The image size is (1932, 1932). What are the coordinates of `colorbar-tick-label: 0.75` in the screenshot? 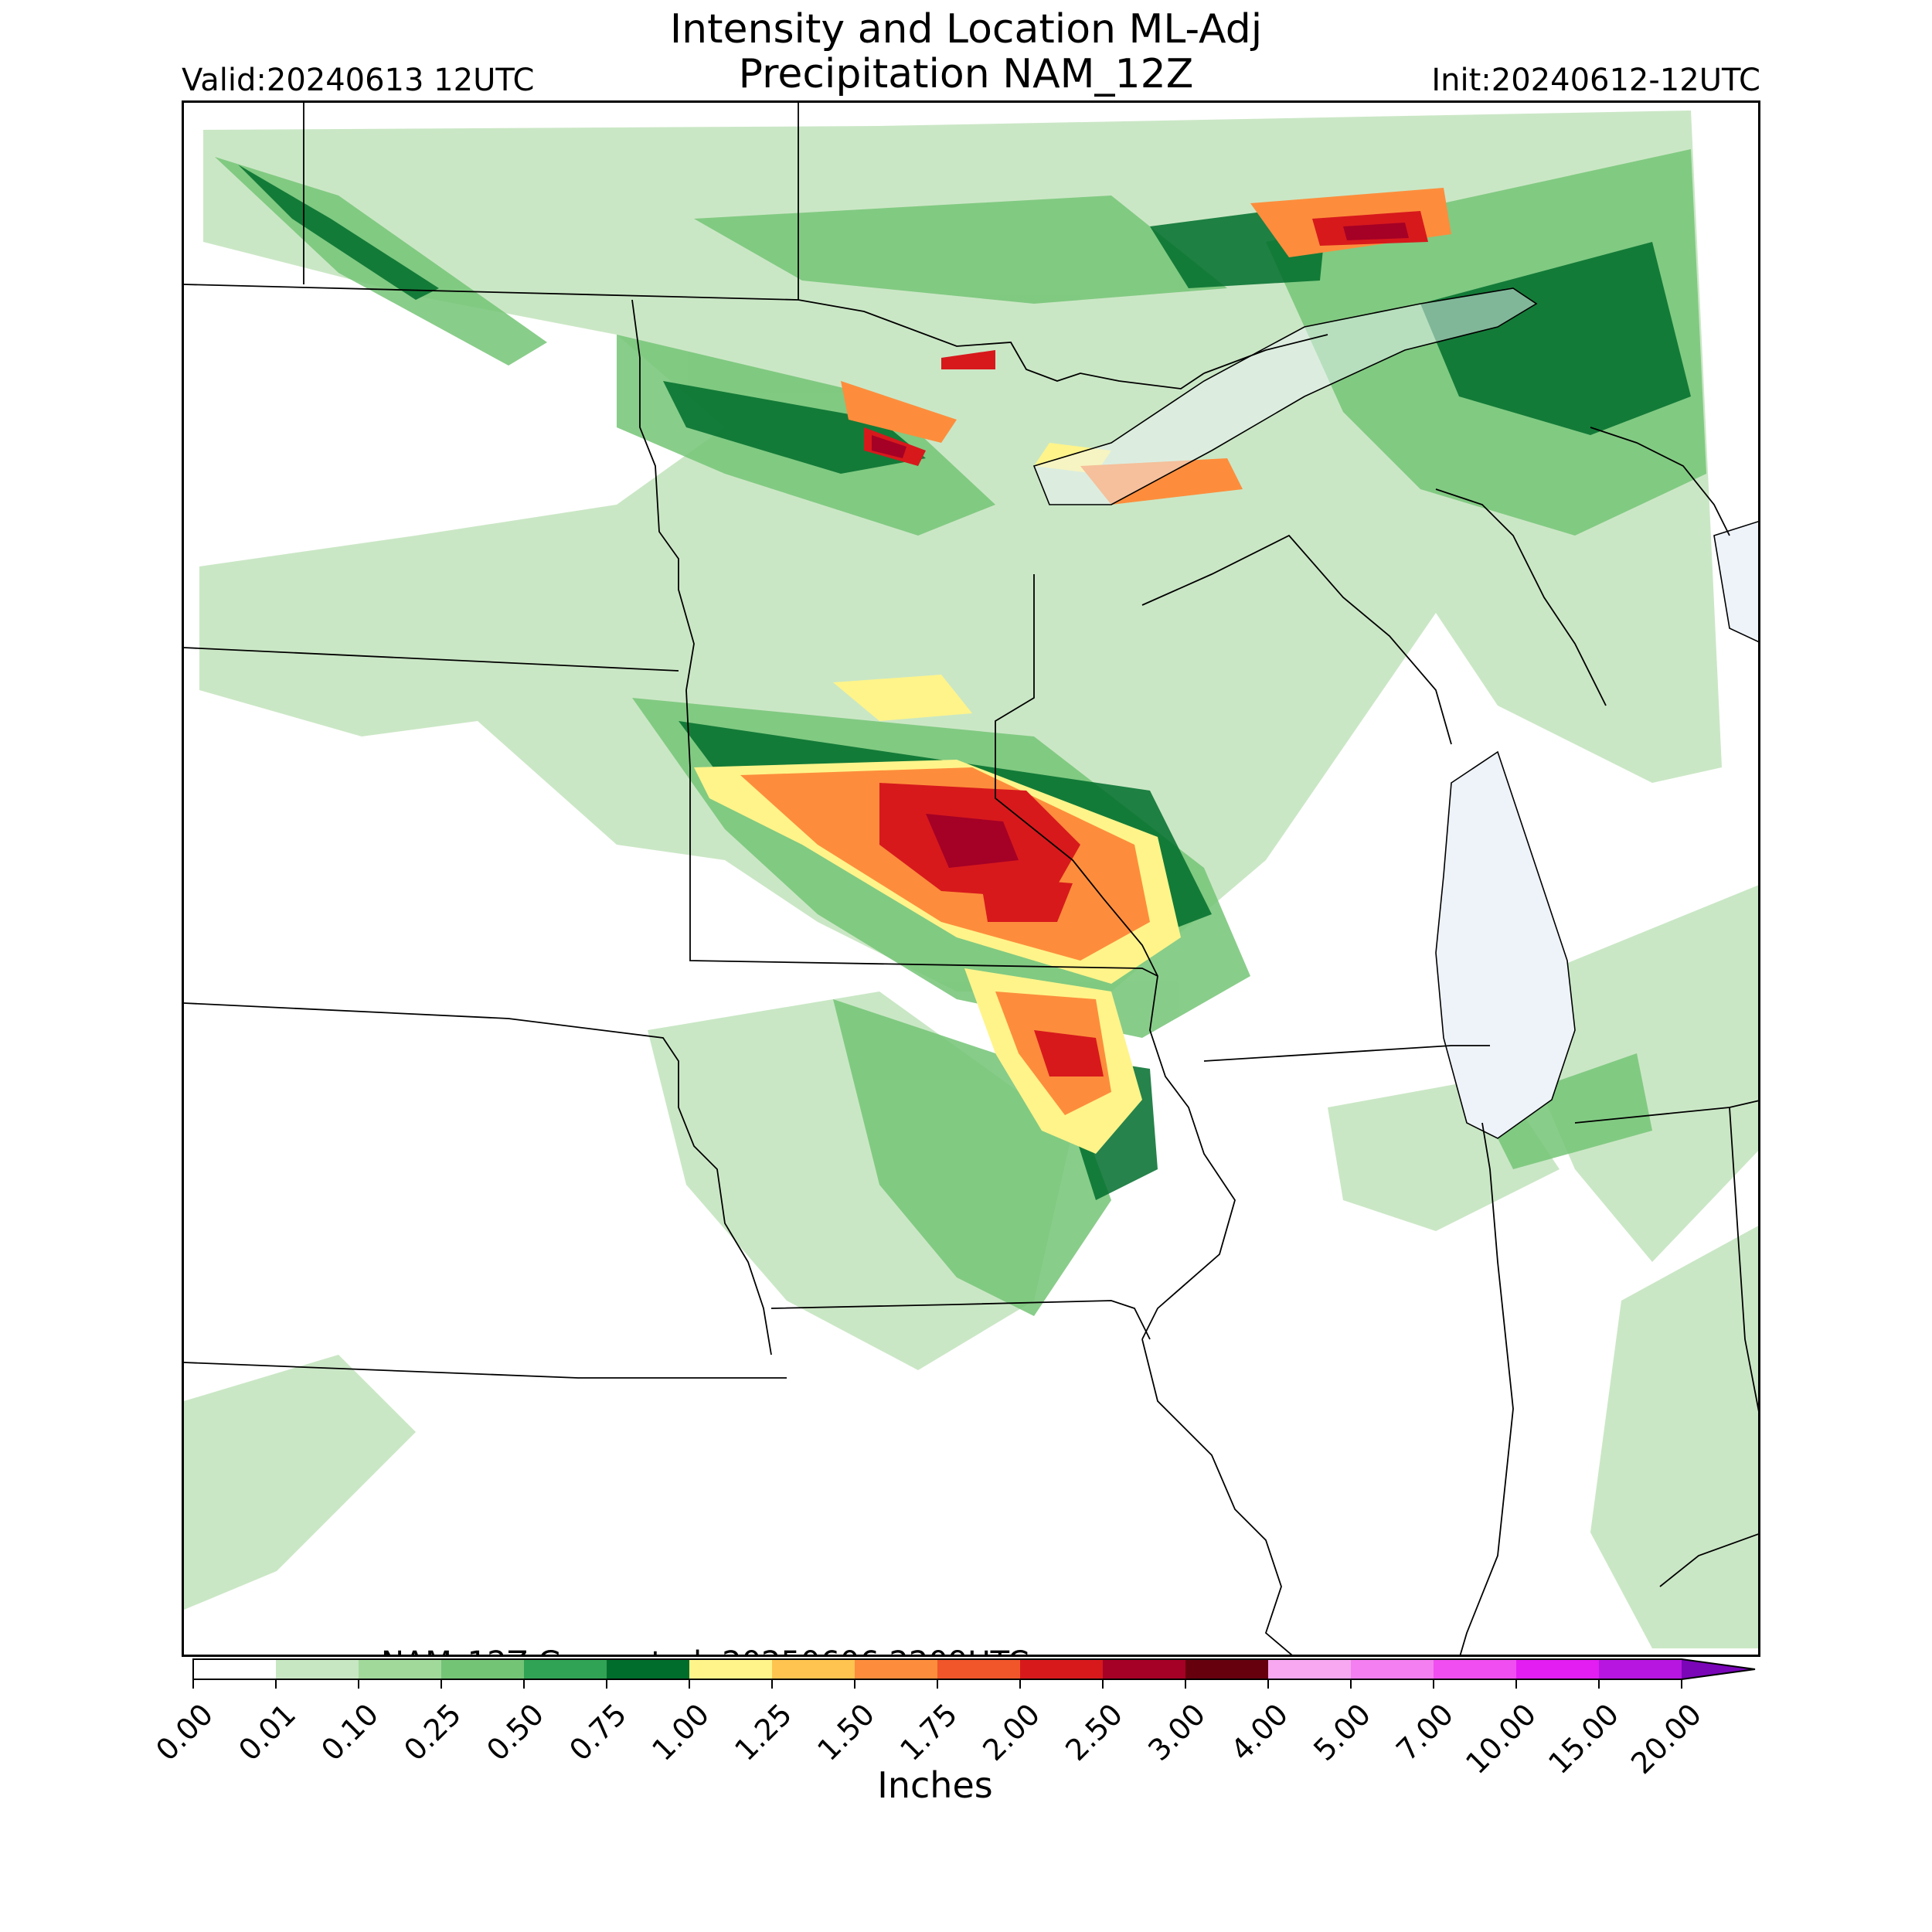 It's located at (598, 1732).